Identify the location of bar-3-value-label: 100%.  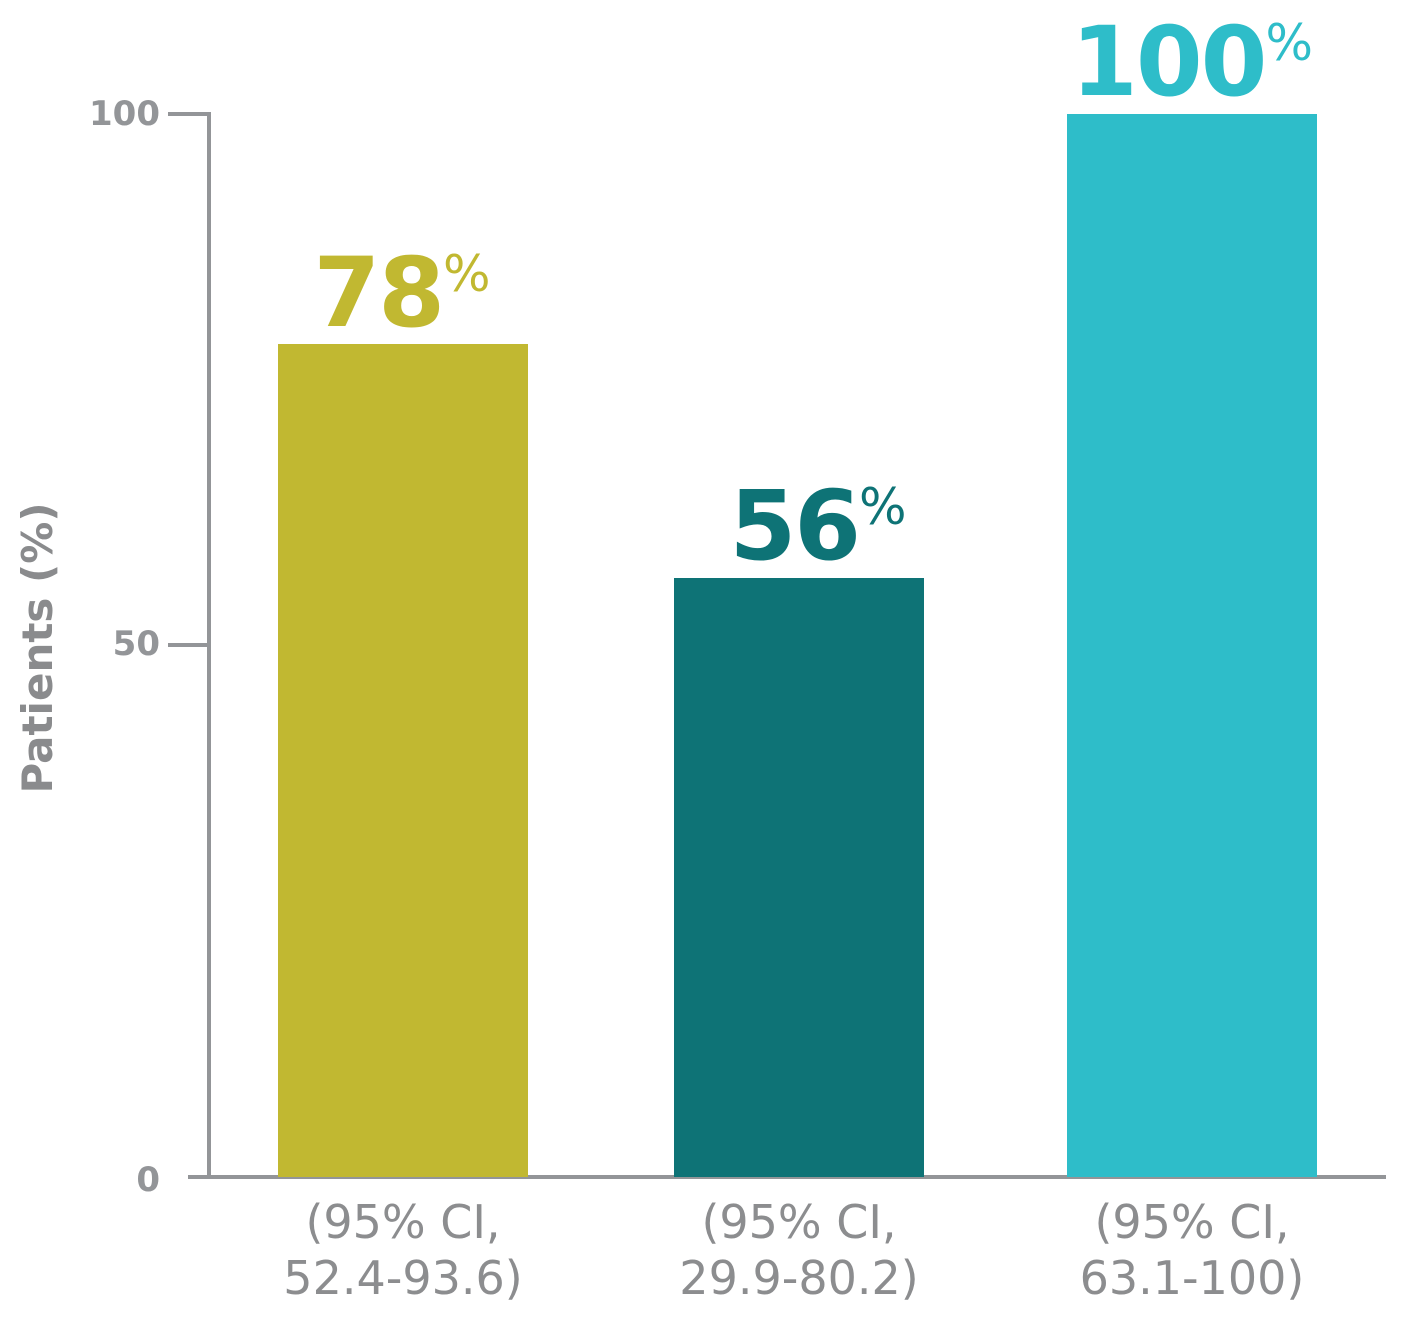
(1192, 62).